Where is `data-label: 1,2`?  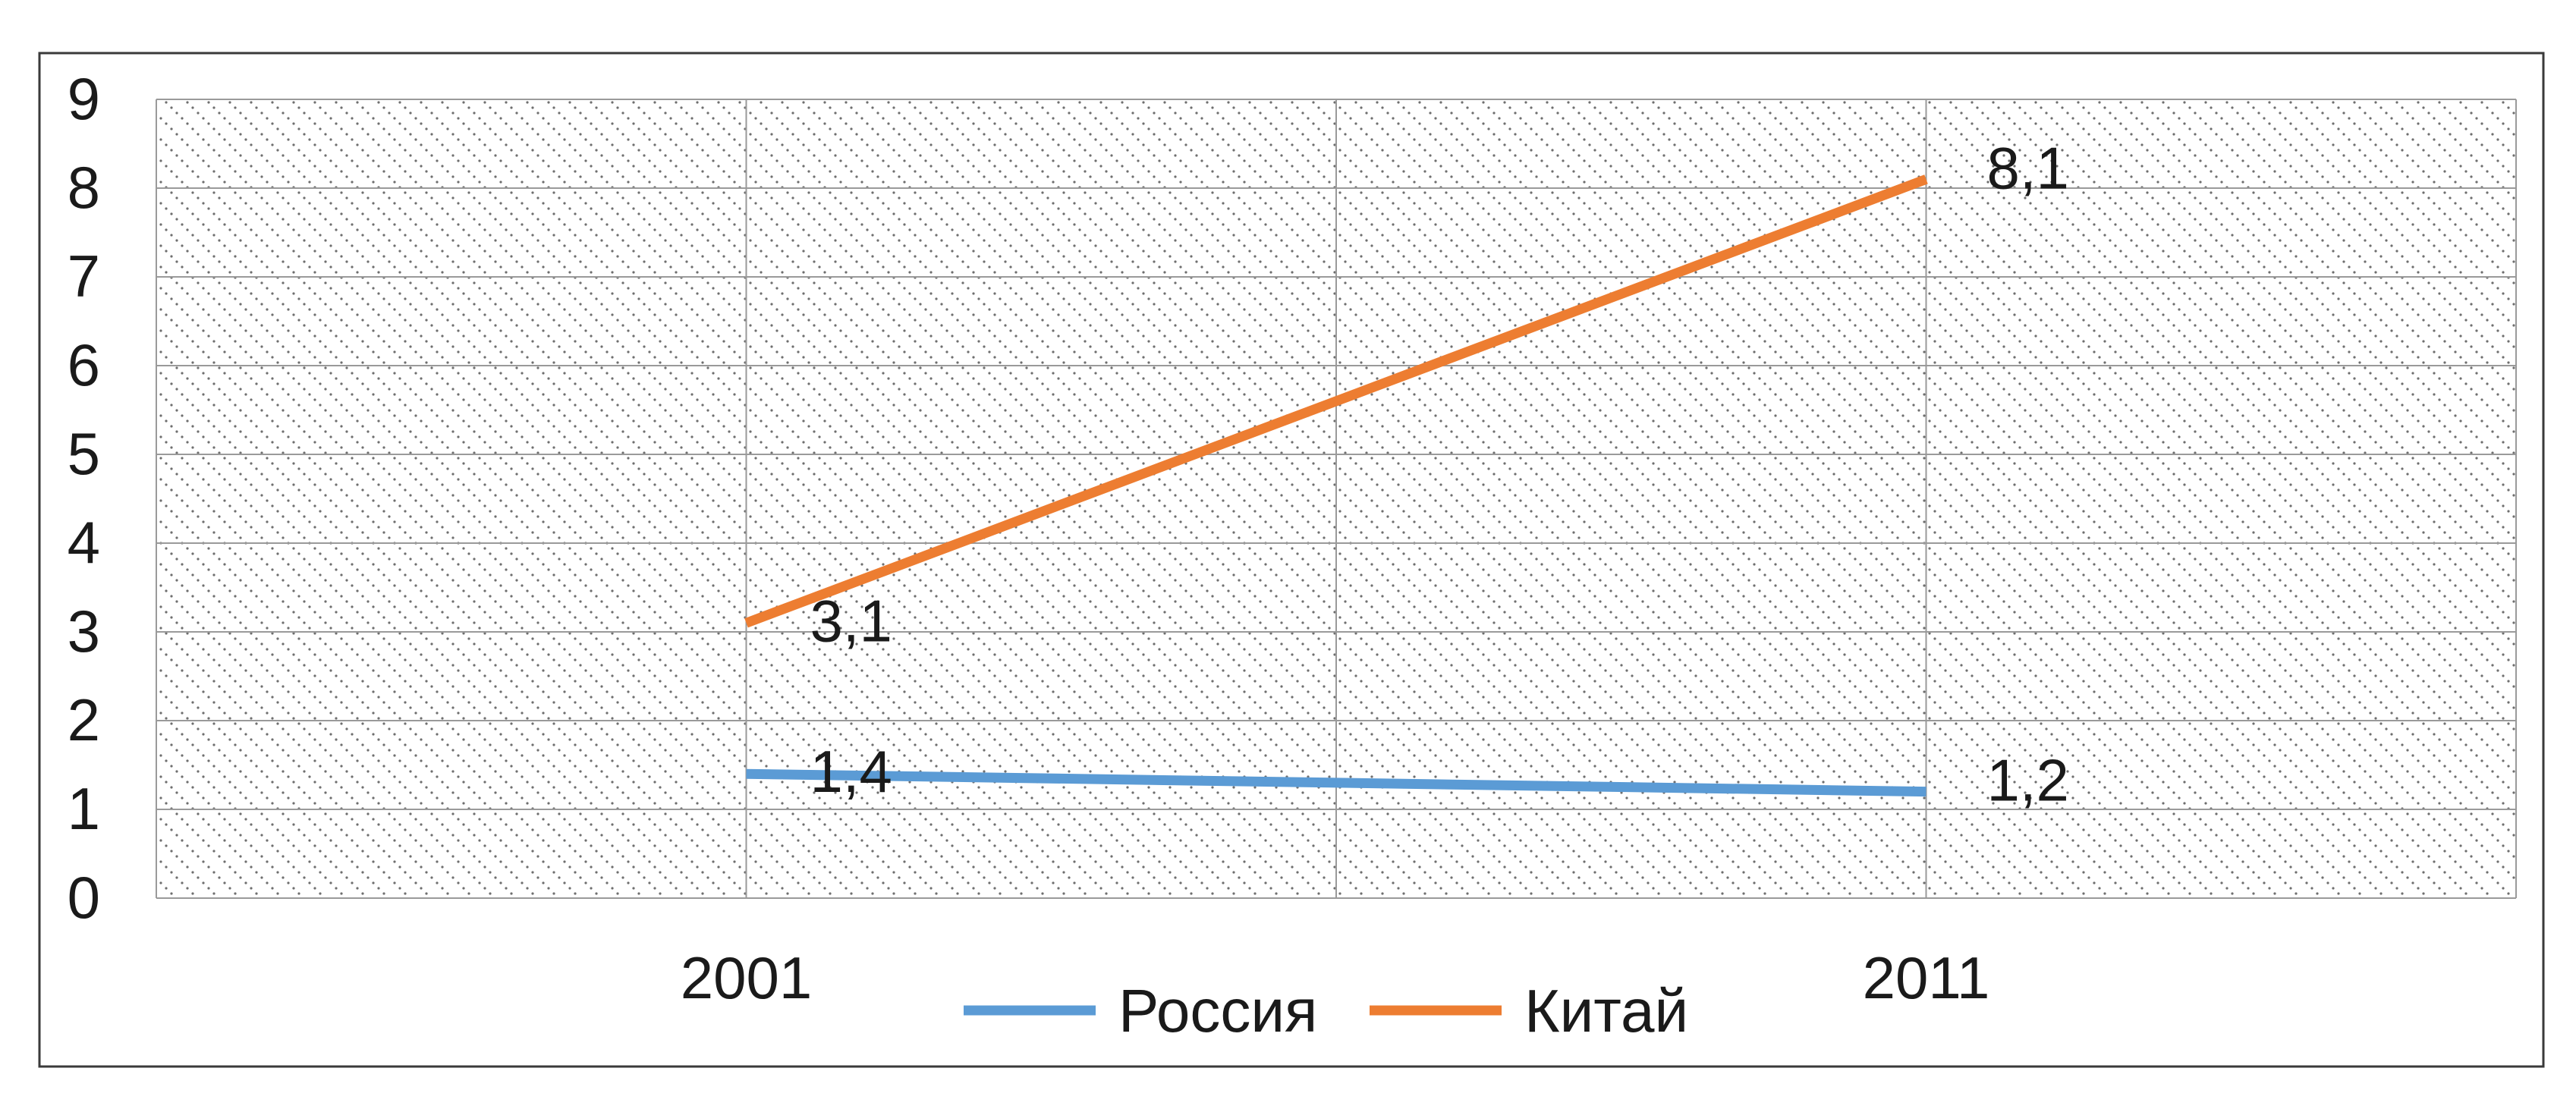 data-label: 1,2 is located at coordinates (2028, 780).